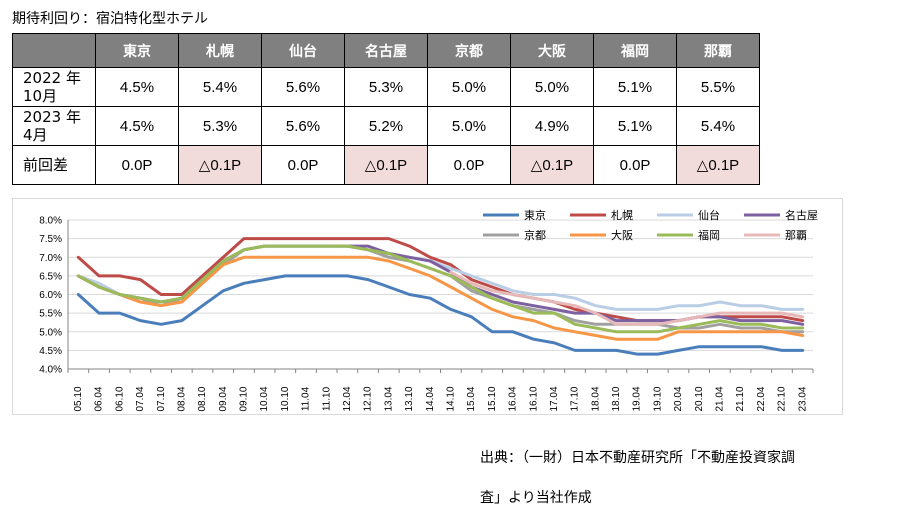  I want to click on x-tick-label: 07.04, so click(140, 398).